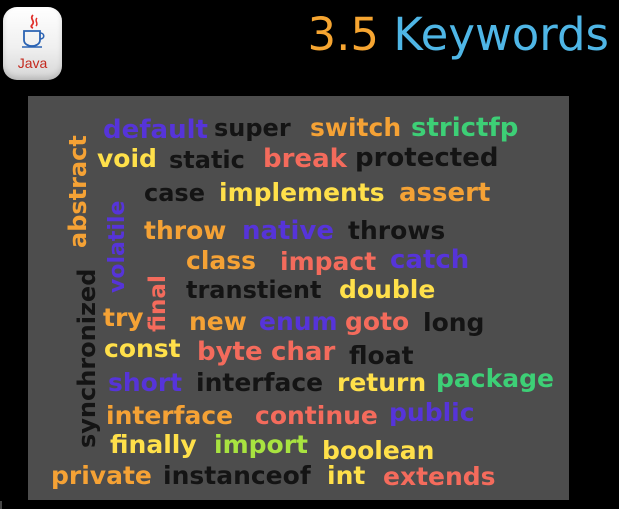 The width and height of the screenshot is (619, 509). Describe the element at coordinates (218, 321) in the screenshot. I see `keyword-new: new` at that location.